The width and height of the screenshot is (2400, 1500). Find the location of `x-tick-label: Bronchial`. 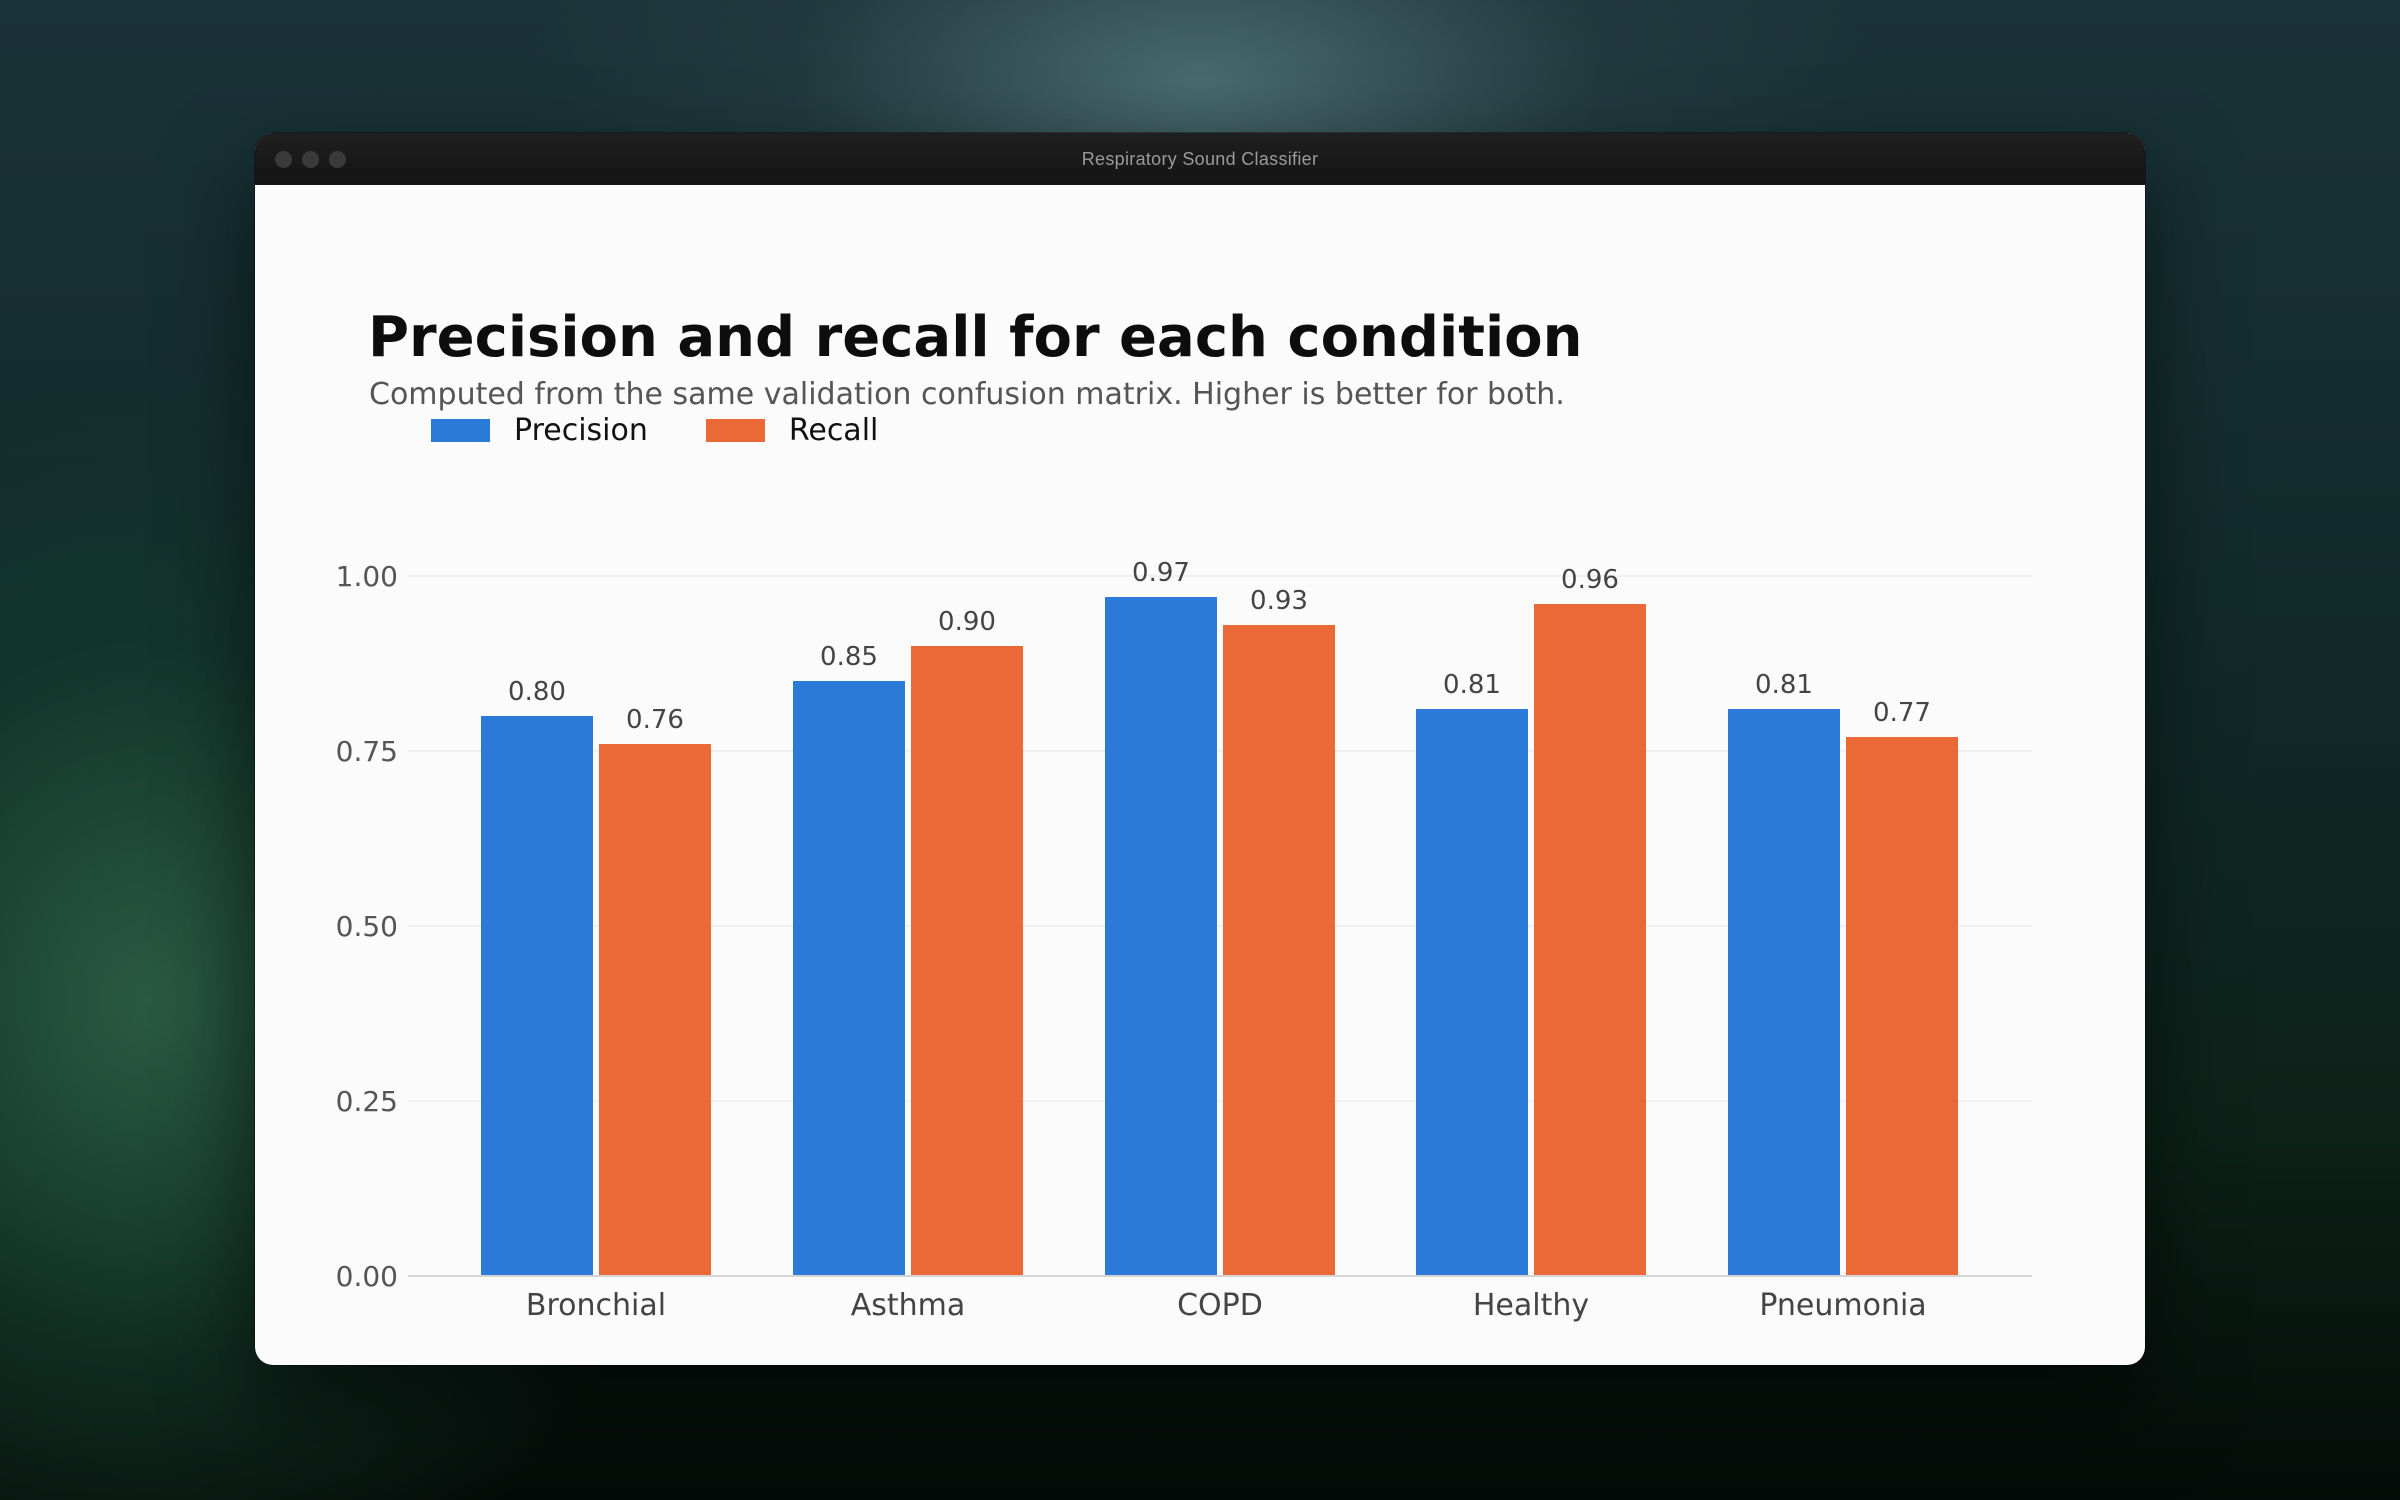

x-tick-label: Bronchial is located at coordinates (596, 1305).